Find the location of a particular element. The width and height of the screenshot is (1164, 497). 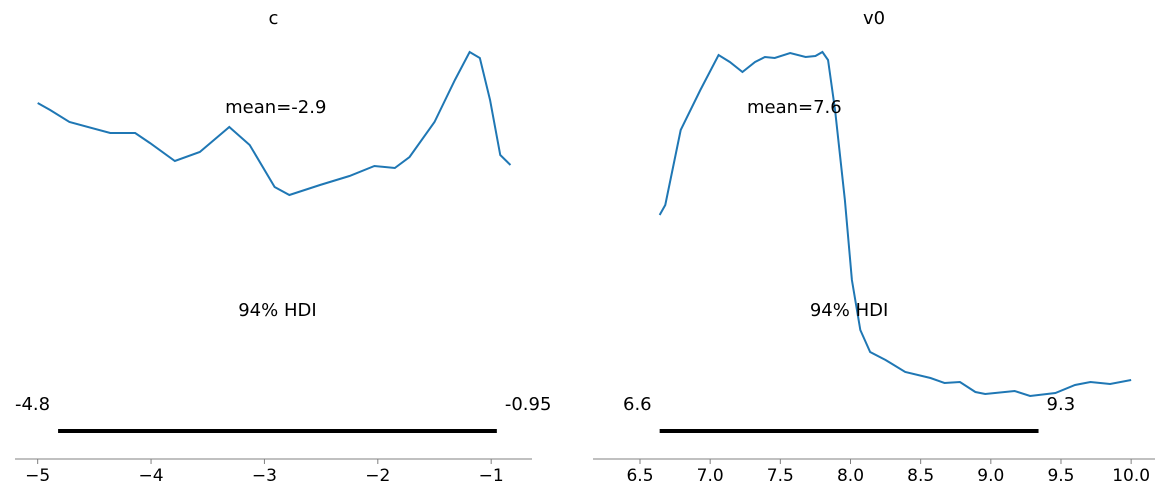

x-tick-label: 7.0 is located at coordinates (710, 476).